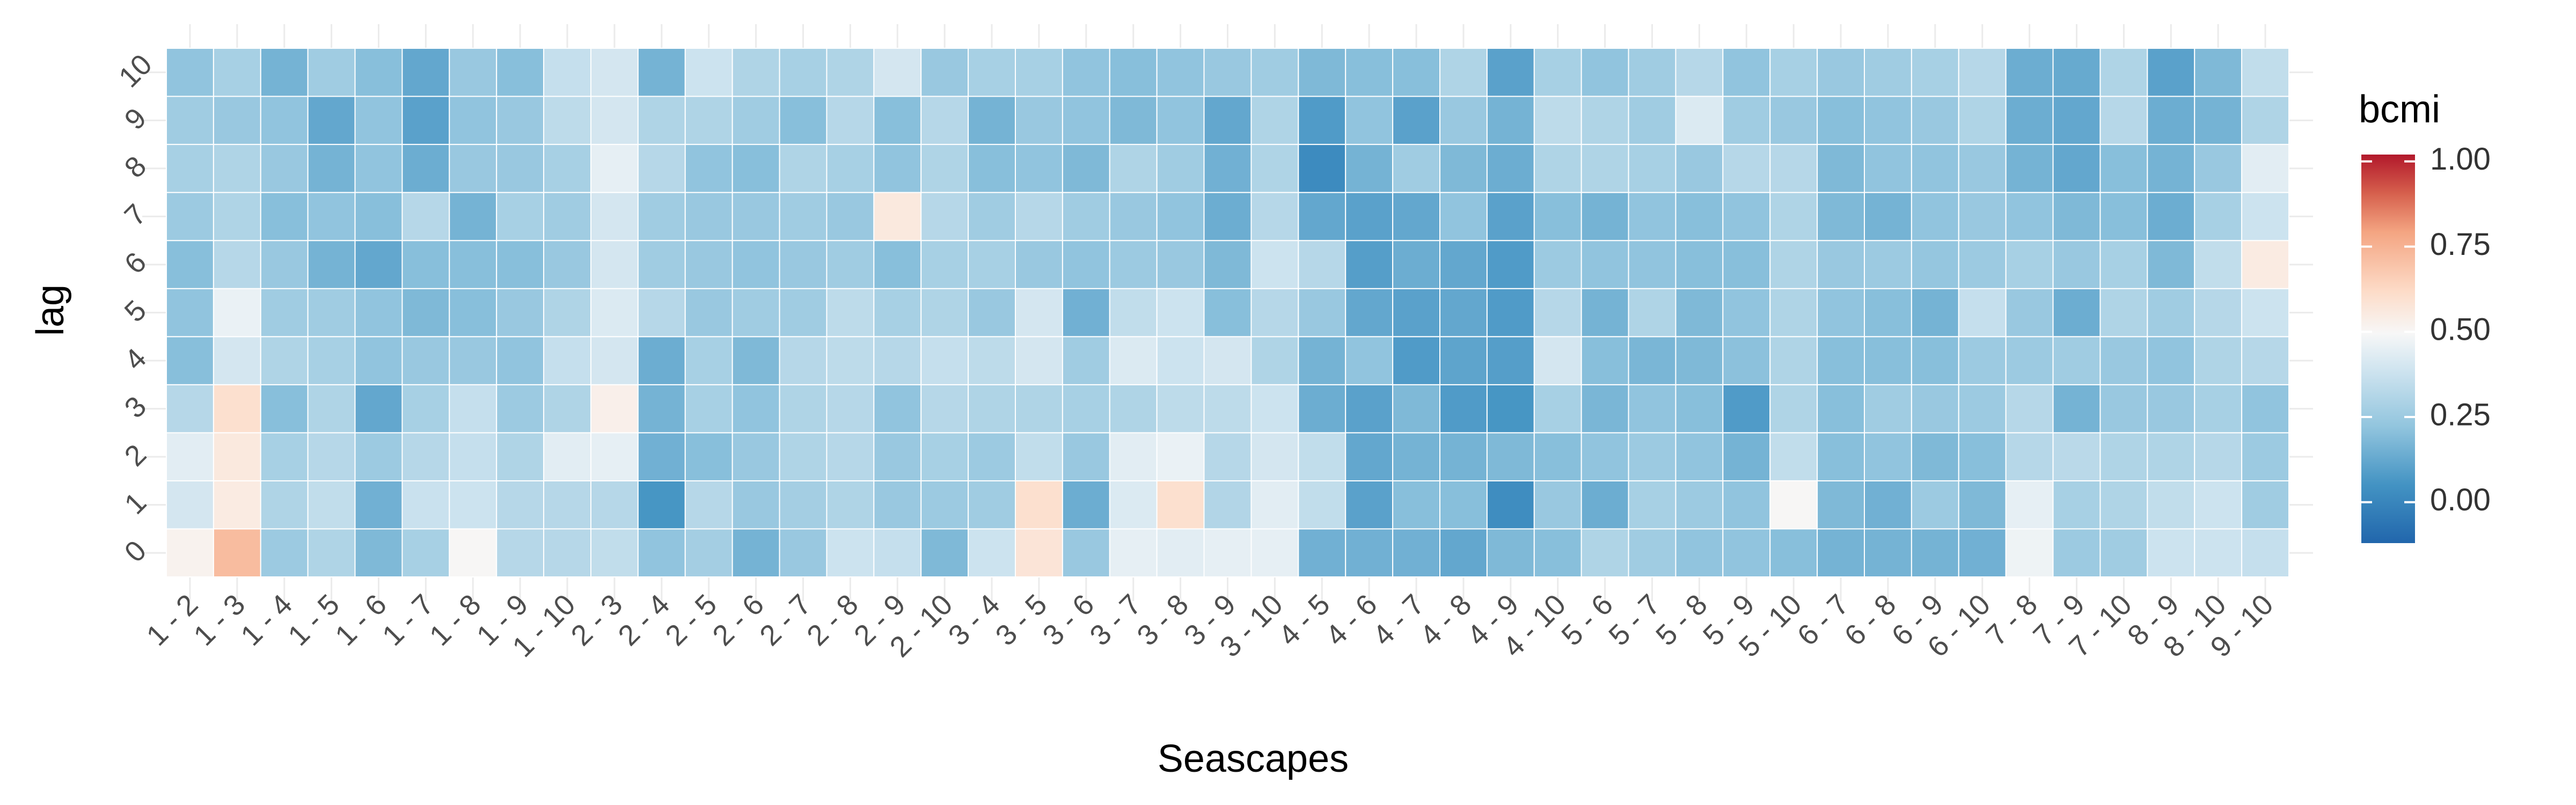 This screenshot has height=805, width=2576. I want to click on legend-ticks: 0.00 0.25 0.50 0.75 1.00, so click(2426, 329).